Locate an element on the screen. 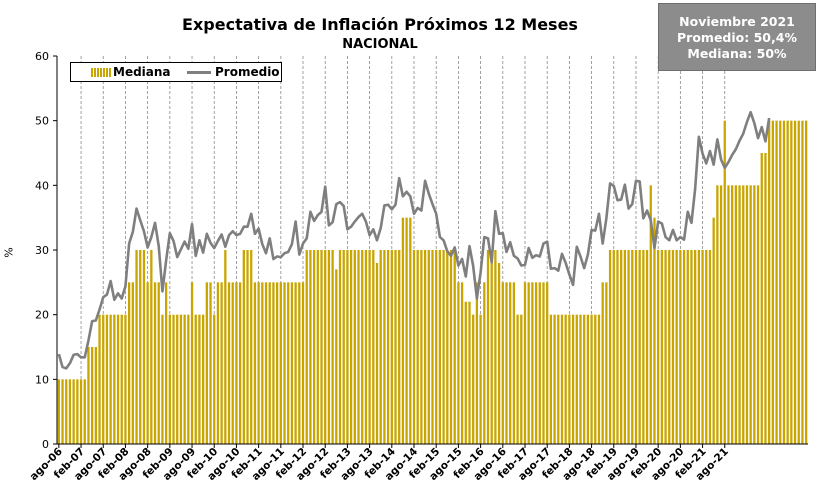 This screenshot has width=818, height=491. y-tick-label: 40 is located at coordinates (42, 185).